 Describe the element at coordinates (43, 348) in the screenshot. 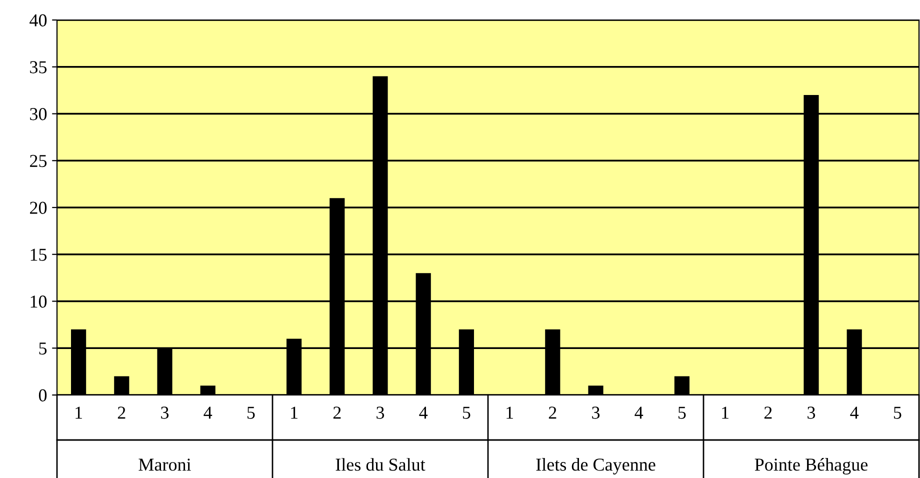

I see `y-tick-label: 5` at that location.